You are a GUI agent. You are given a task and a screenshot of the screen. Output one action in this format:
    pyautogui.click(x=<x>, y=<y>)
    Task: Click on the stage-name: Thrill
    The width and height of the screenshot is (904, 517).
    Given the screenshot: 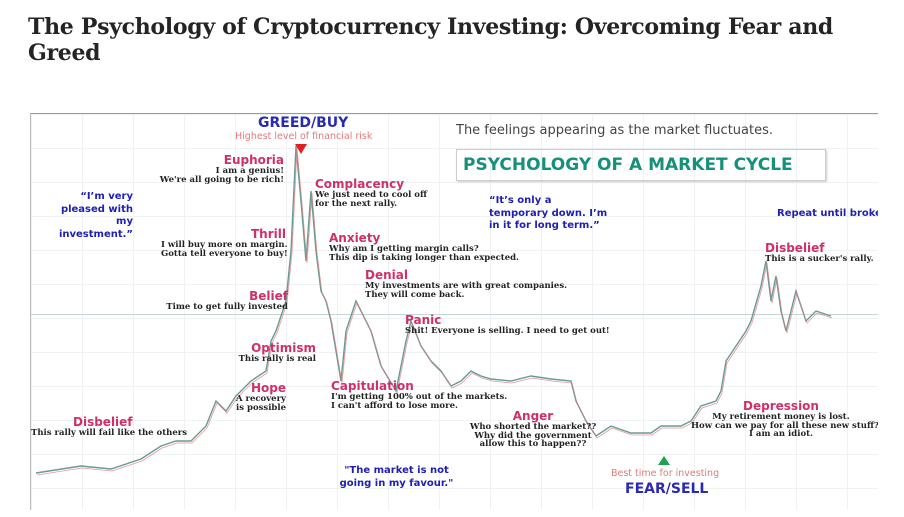 What is the action you would take?
    pyautogui.click(x=268, y=234)
    